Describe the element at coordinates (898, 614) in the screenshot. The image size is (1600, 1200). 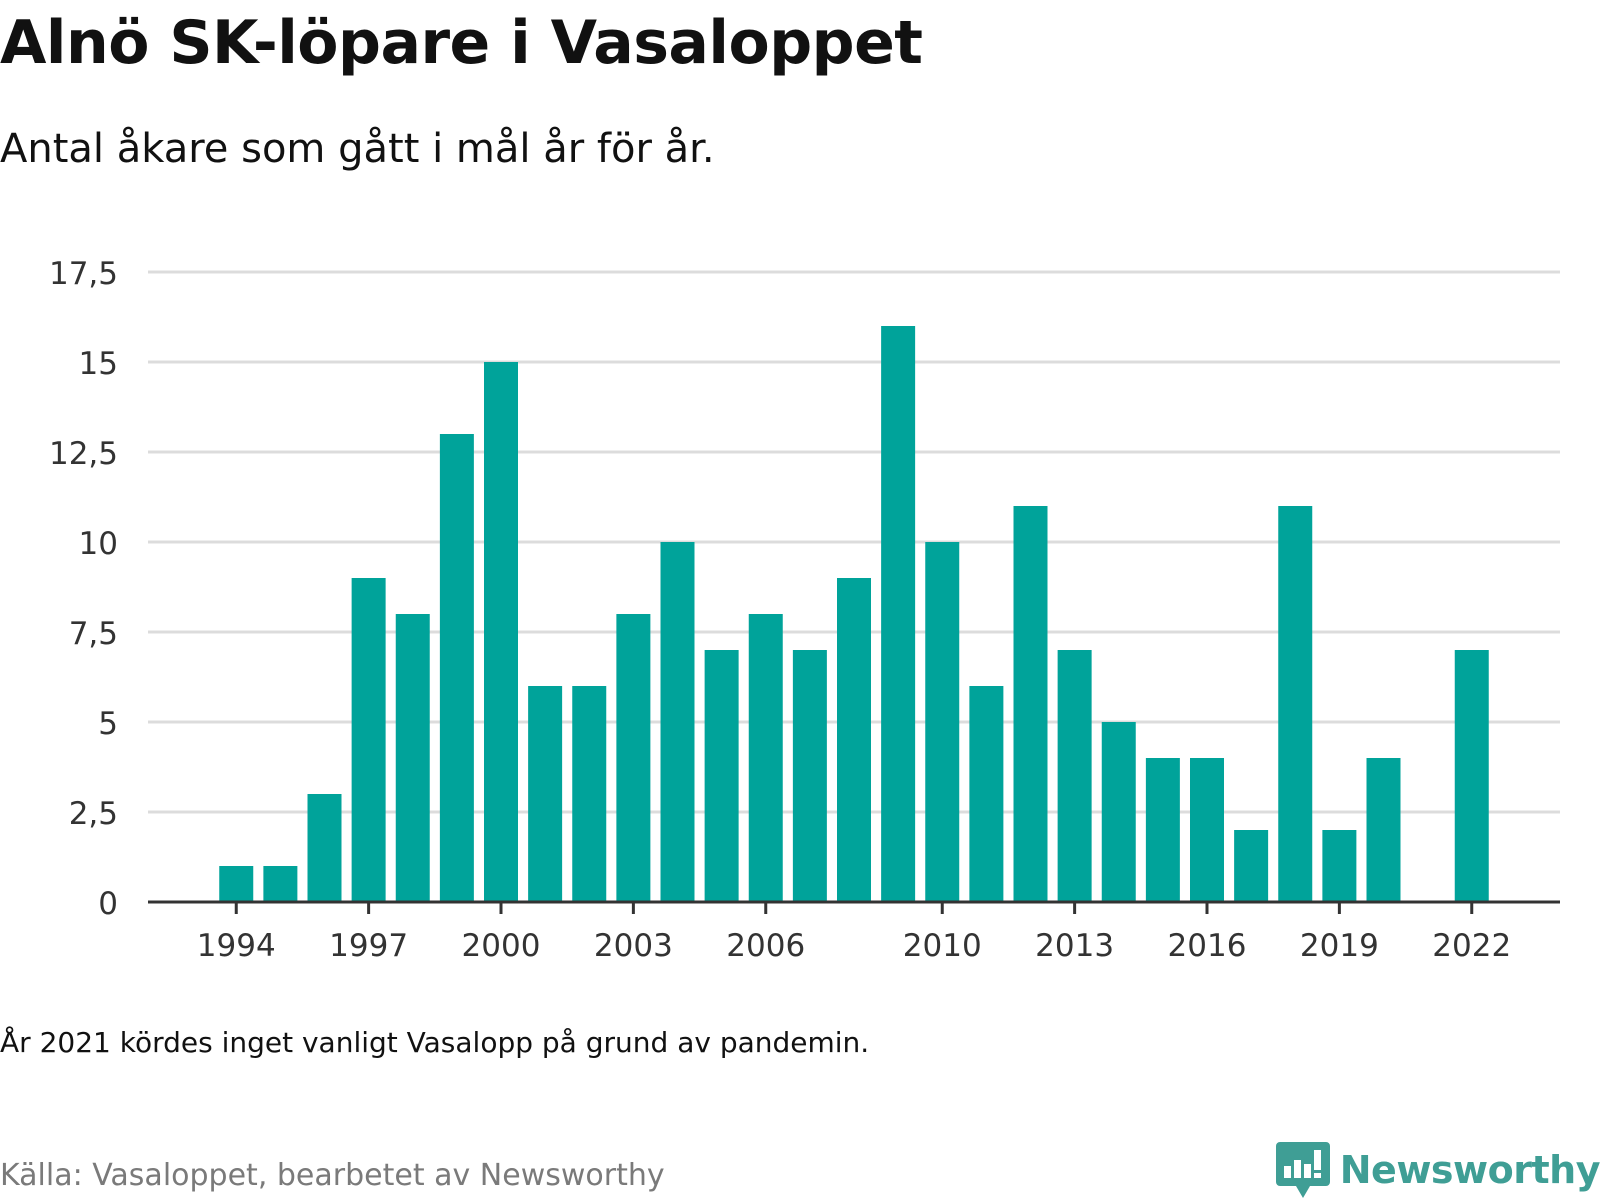
I see `bar-2009` at that location.